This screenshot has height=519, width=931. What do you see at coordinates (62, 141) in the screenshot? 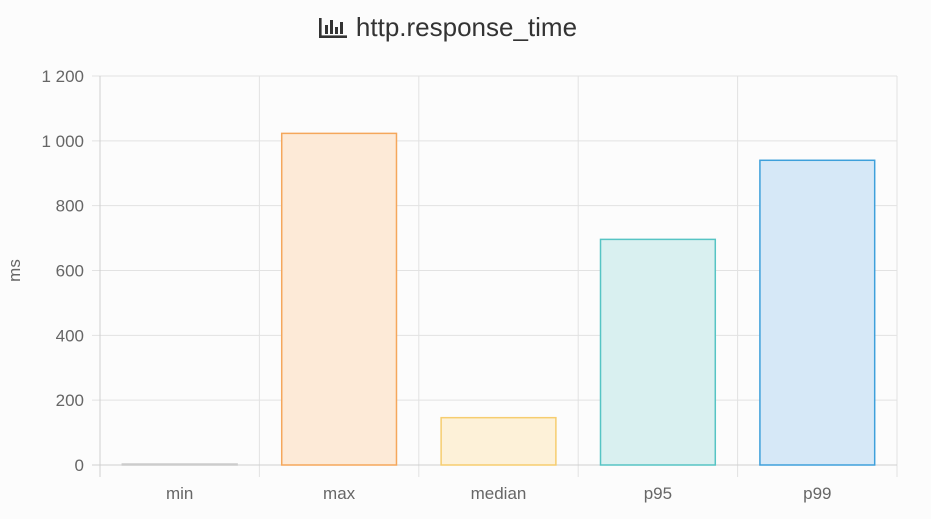
I see `y-tick-label: 1 000` at bounding box center [62, 141].